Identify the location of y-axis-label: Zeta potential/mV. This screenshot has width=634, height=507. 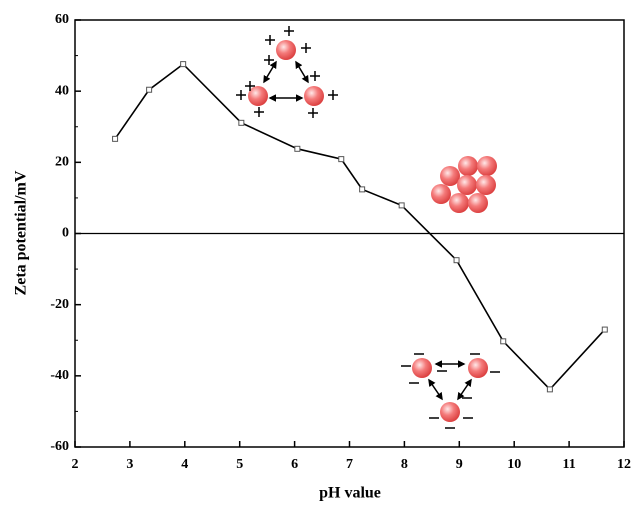
(21, 232).